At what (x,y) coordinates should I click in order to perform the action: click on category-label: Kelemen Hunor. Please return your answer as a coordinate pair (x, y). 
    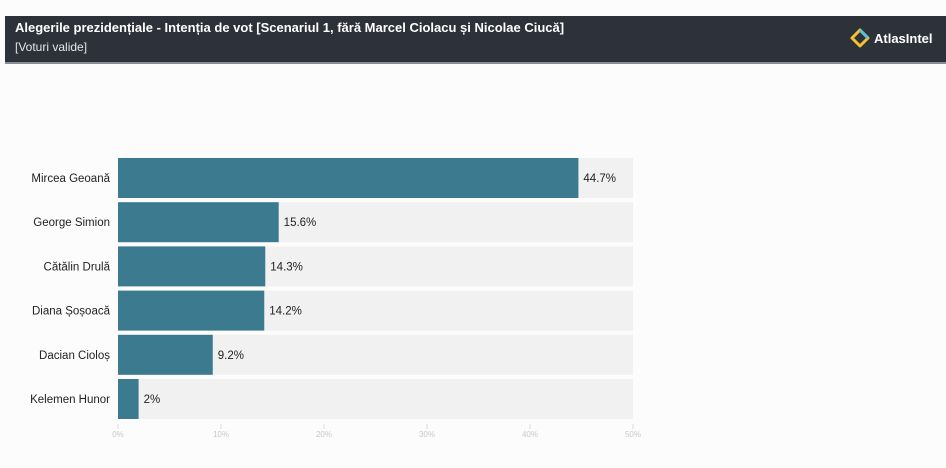
    Looking at the image, I should click on (70, 400).